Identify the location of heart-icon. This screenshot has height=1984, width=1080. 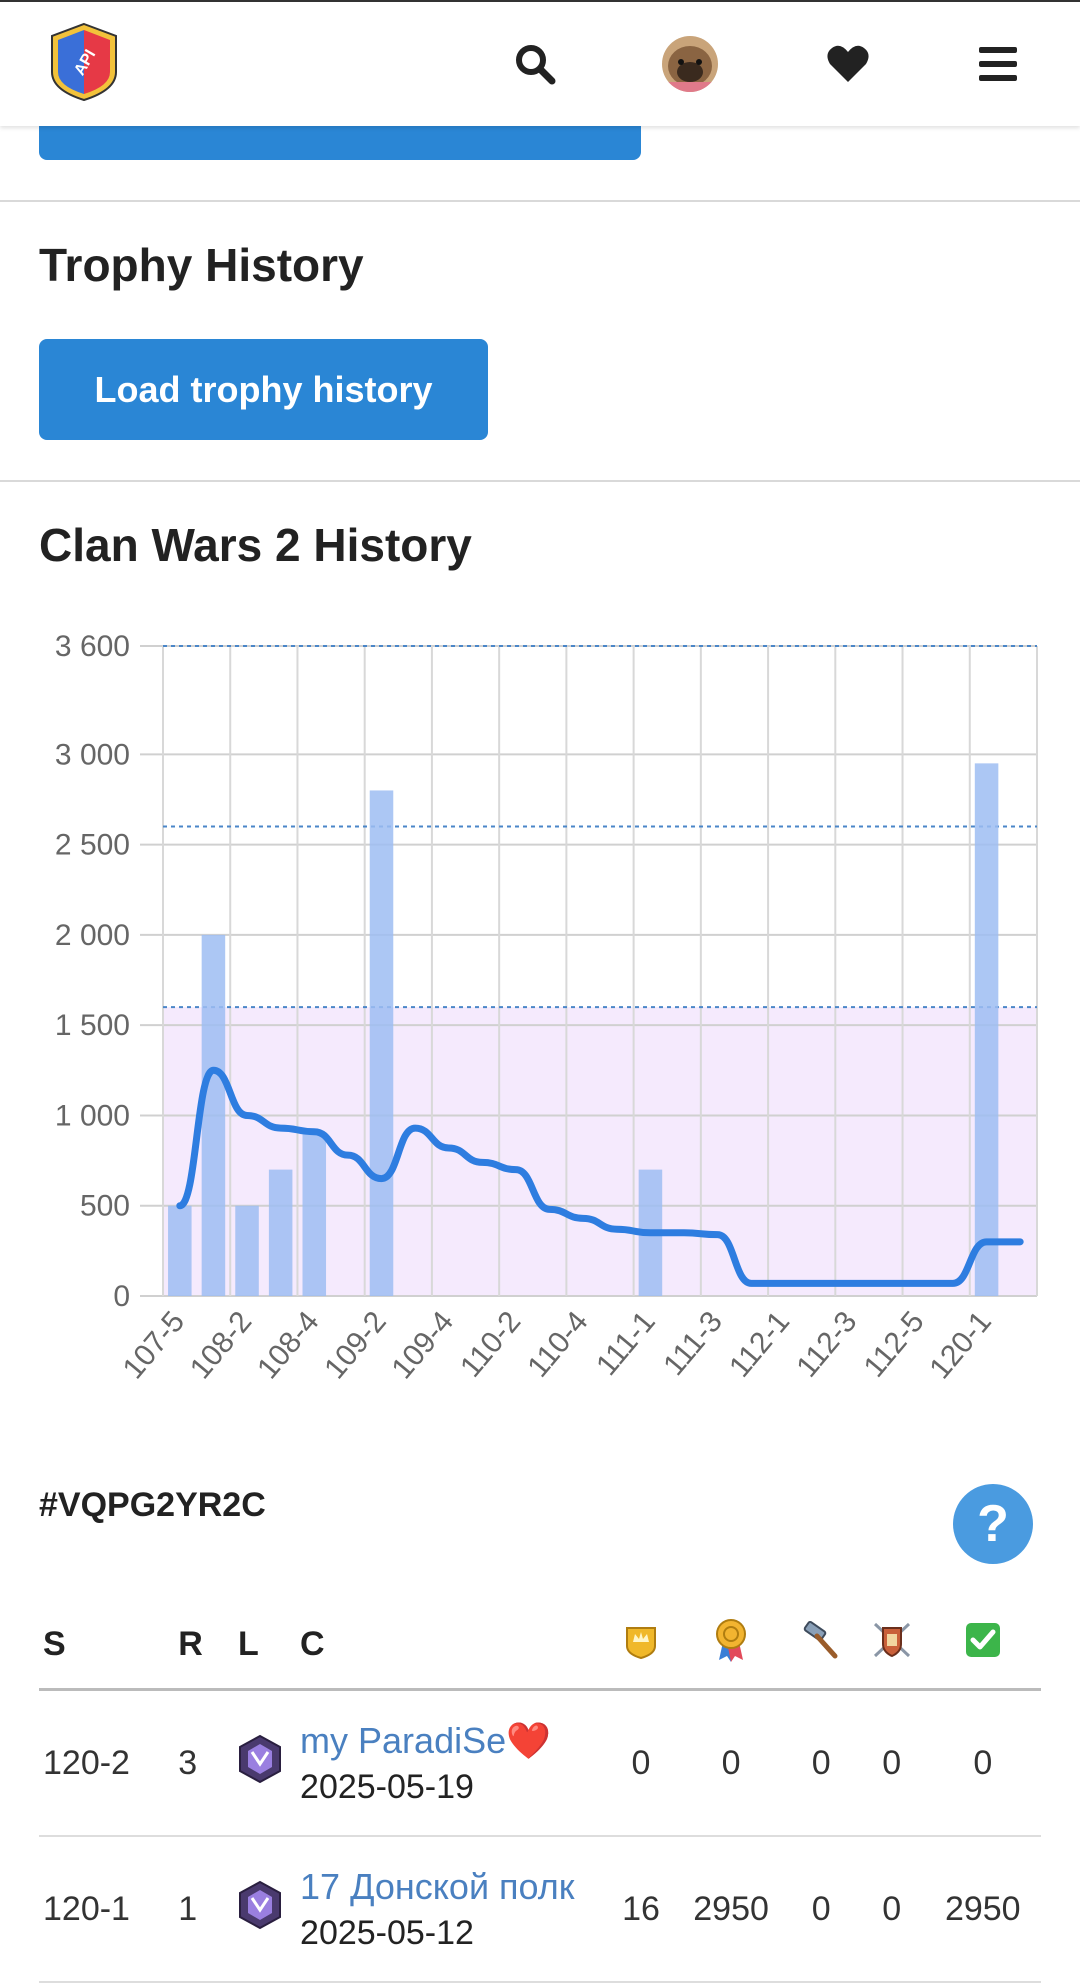
(848, 64).